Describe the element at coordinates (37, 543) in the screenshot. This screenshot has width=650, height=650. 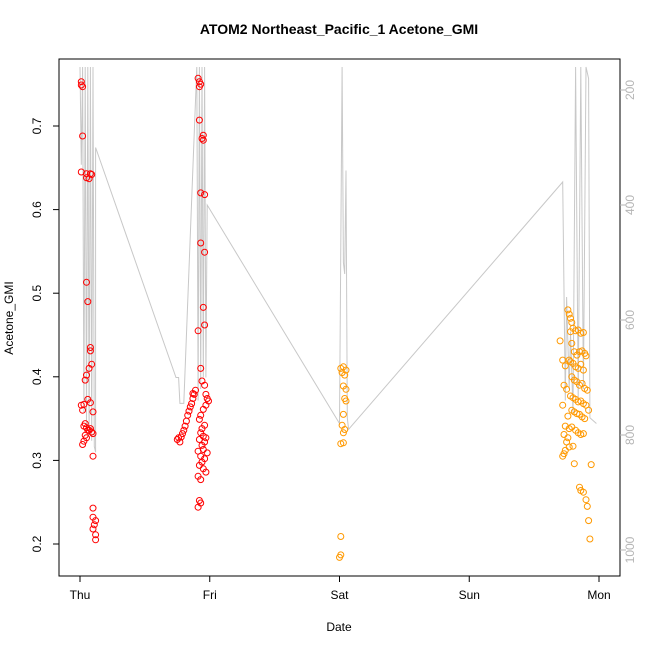
I see `y-tick-label: 0.2` at that location.